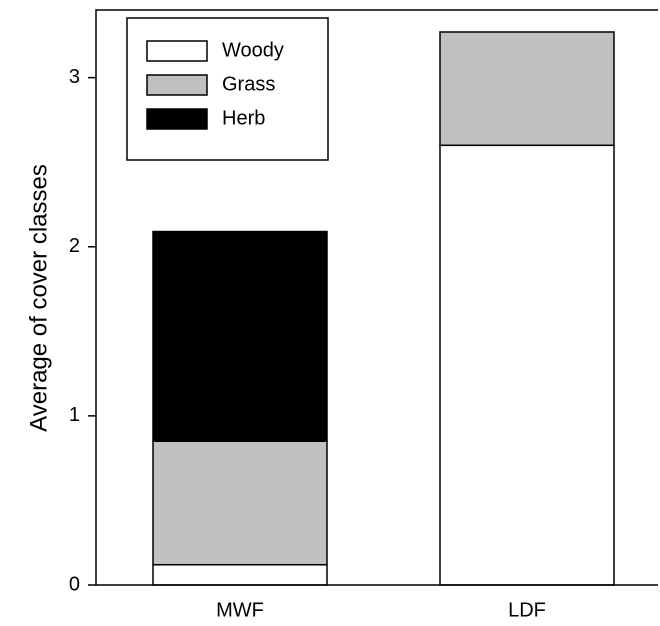 The height and width of the screenshot is (626, 660). What do you see at coordinates (253, 50) in the screenshot?
I see `legend-label: Woody` at bounding box center [253, 50].